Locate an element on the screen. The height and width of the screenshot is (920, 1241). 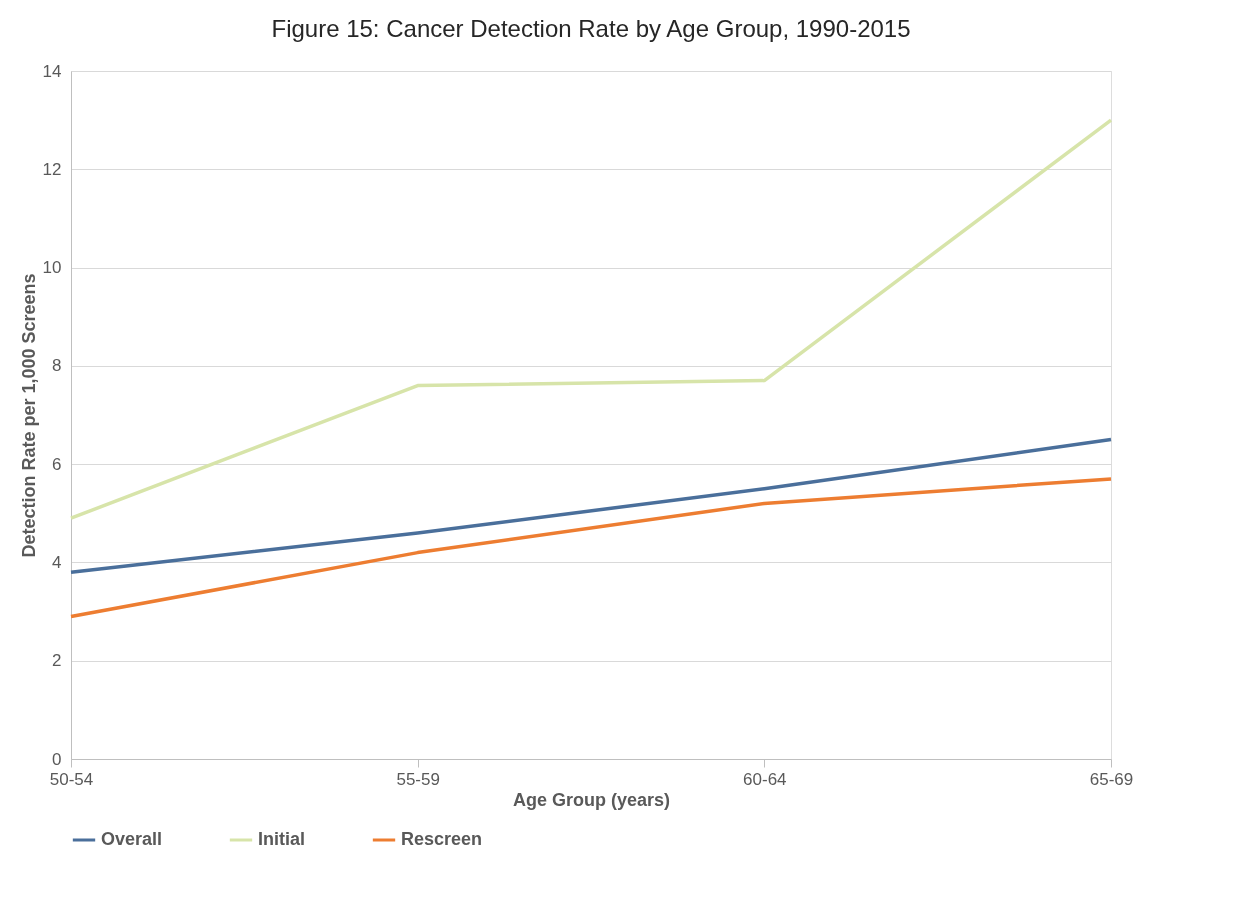
y-tick-label: 2 is located at coordinates (57, 661).